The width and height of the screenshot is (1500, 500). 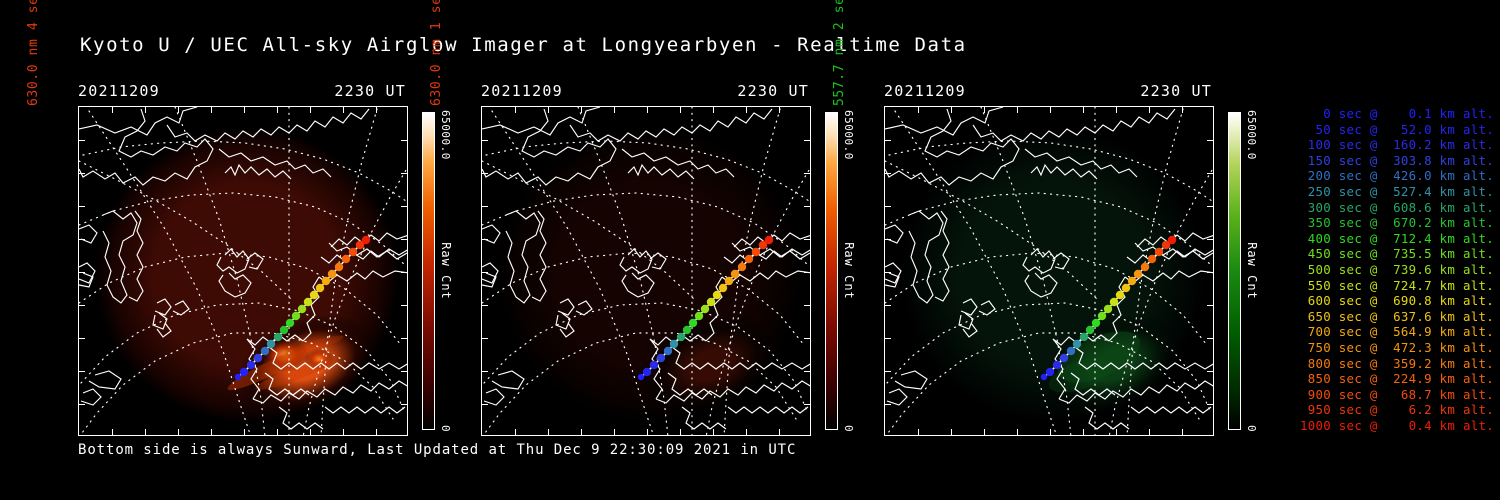 I want to click on legend-row: 550 sec @ 724.7 km alt., so click(x=1397, y=285).